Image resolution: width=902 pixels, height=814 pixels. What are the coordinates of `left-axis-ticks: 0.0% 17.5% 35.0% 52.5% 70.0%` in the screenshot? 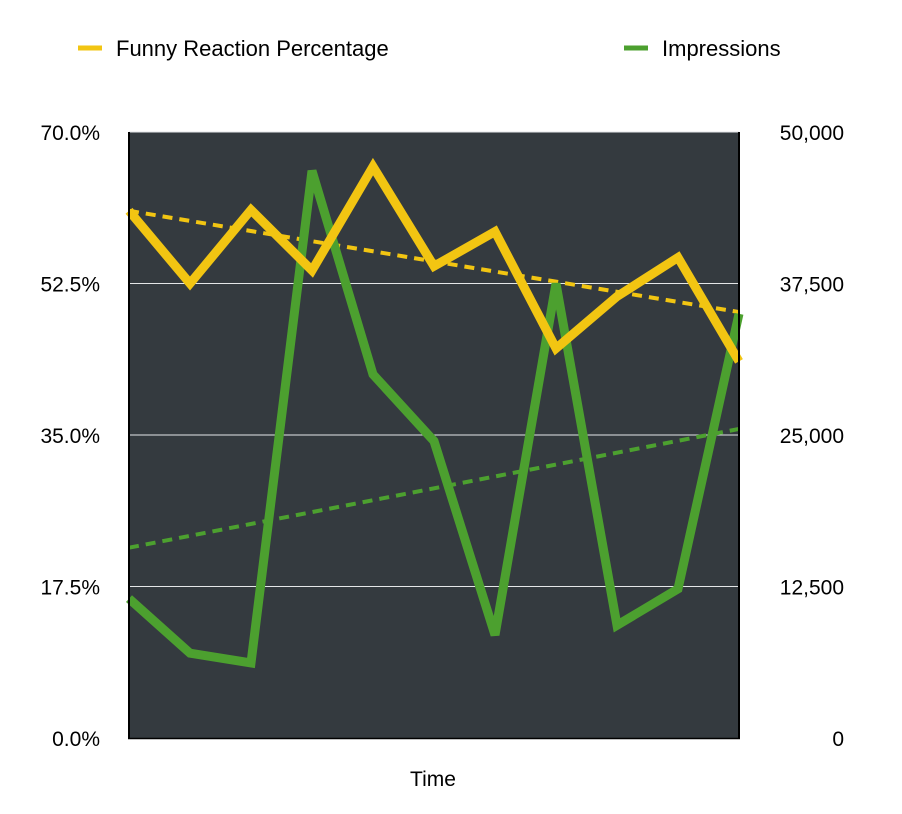 It's located at (70, 436).